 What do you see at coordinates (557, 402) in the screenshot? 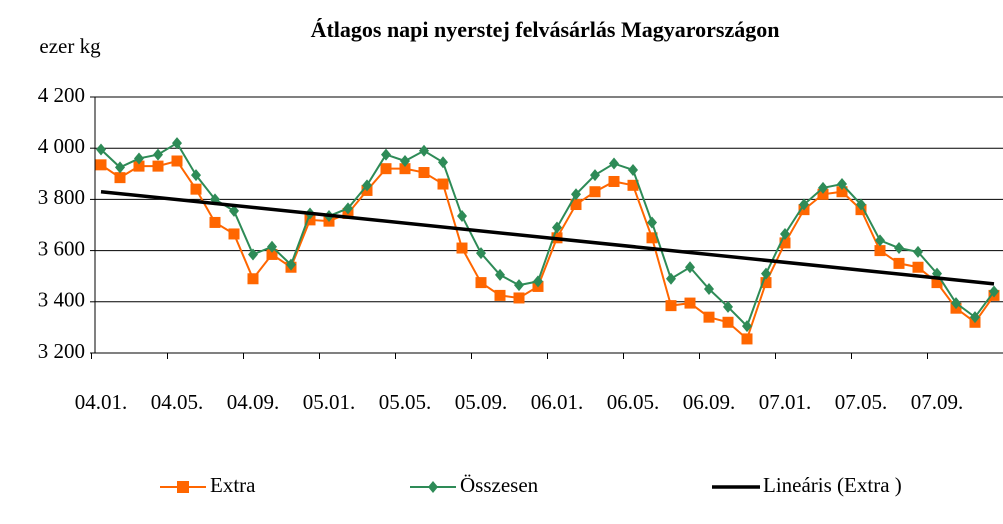
I see `x-tick-label: 06.01.` at bounding box center [557, 402].